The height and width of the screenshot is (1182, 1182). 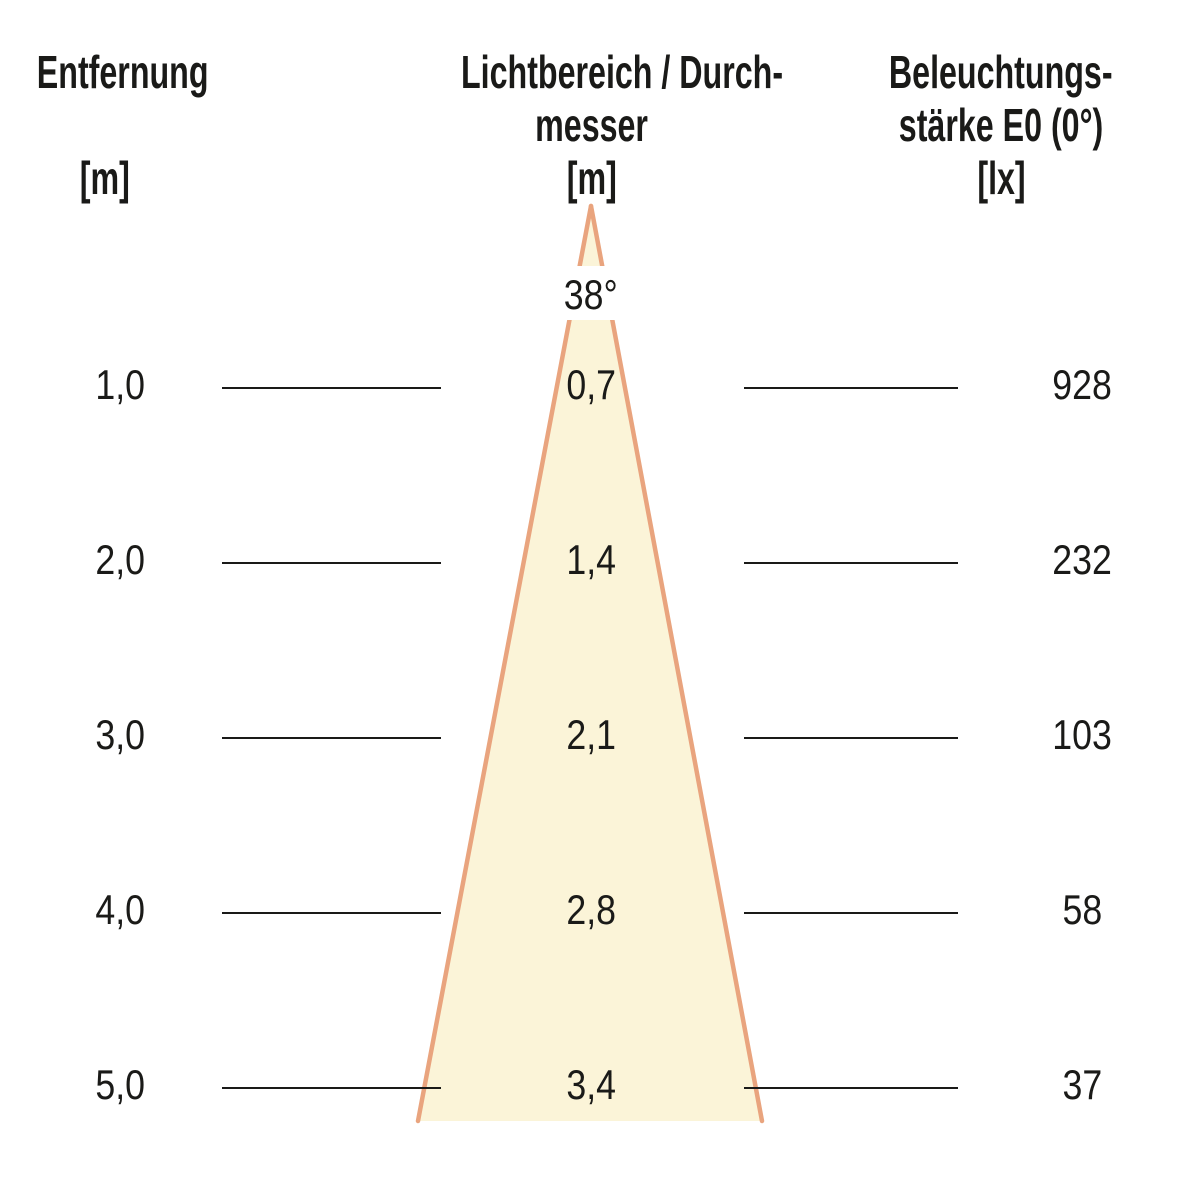 I want to click on illuminance-value: 37, so click(x=1082, y=1085).